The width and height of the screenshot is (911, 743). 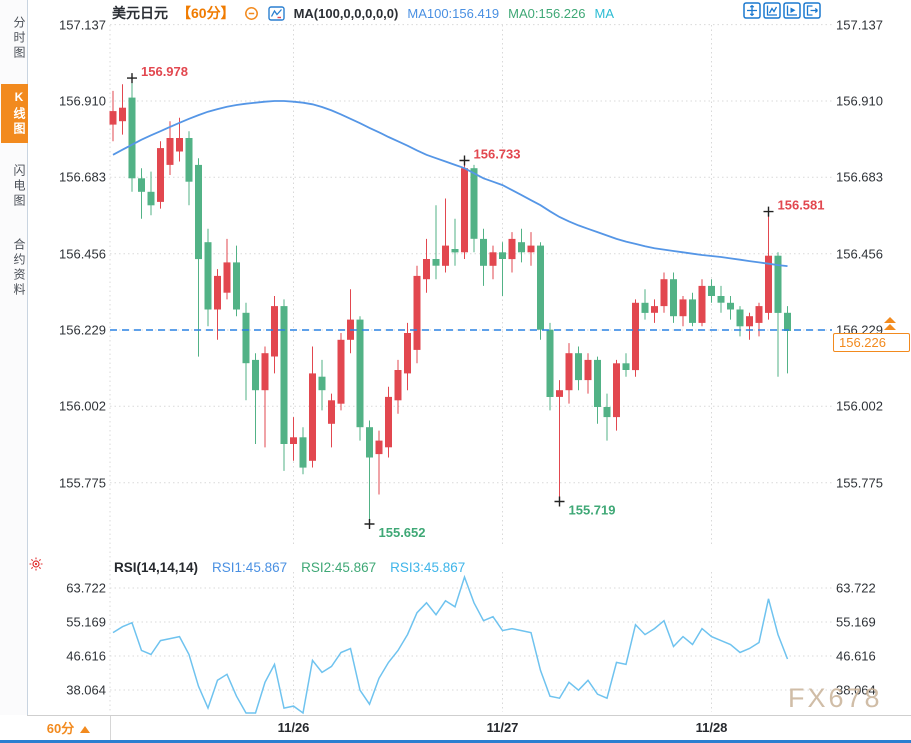 What do you see at coordinates (782, 10) in the screenshot?
I see `chart-toolbar` at bounding box center [782, 10].